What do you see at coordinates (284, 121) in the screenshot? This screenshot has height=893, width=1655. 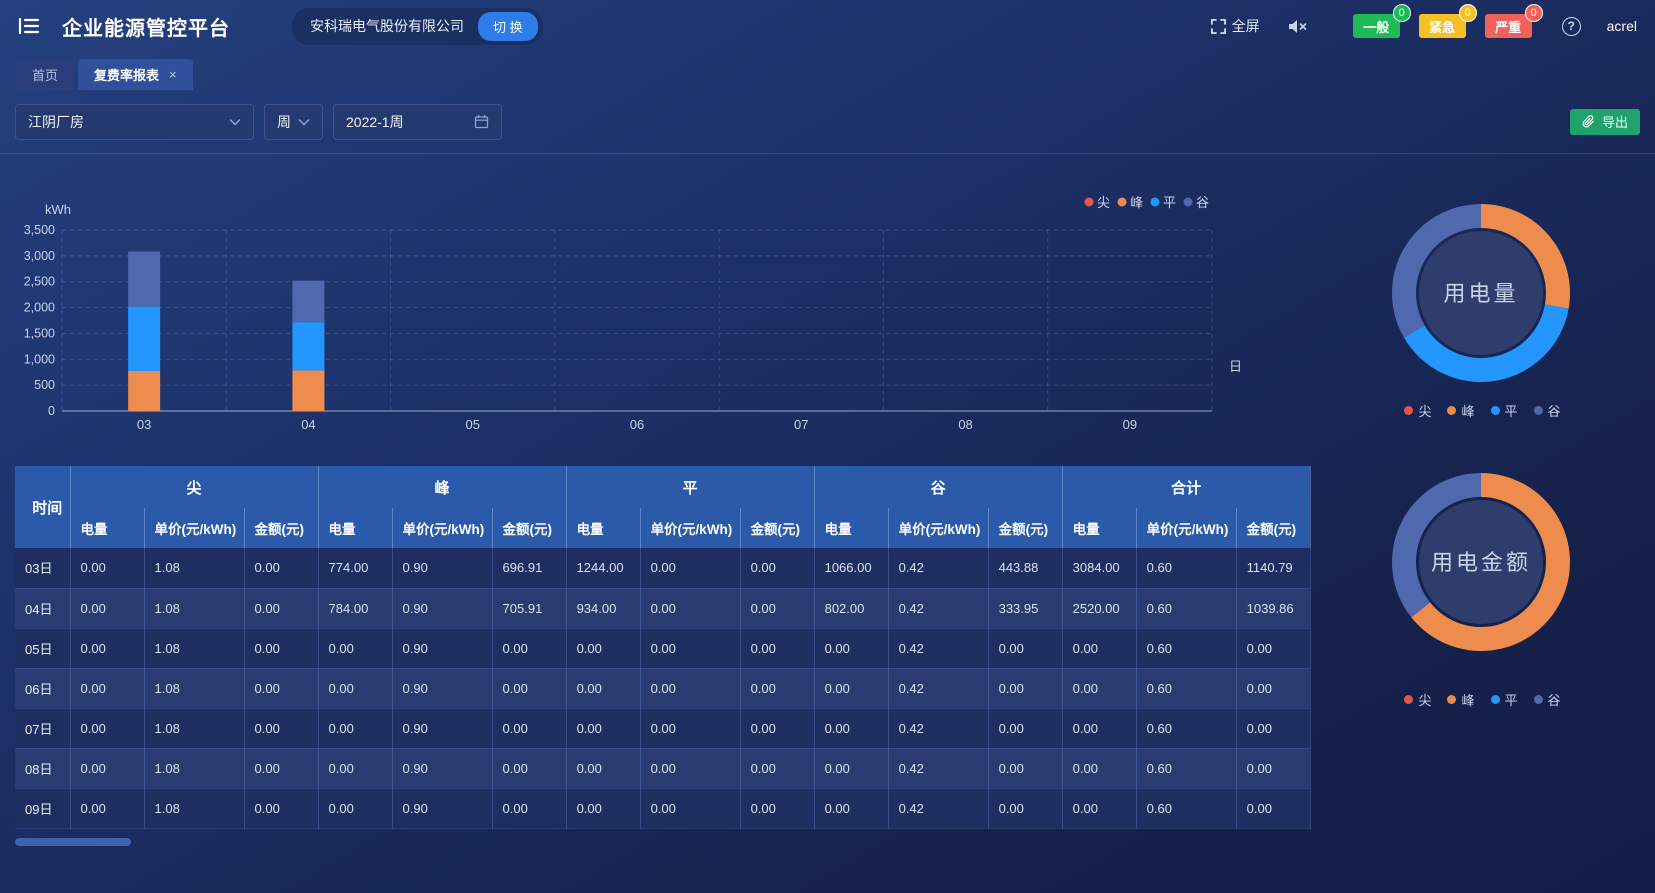 I see `period-select-value: 周` at bounding box center [284, 121].